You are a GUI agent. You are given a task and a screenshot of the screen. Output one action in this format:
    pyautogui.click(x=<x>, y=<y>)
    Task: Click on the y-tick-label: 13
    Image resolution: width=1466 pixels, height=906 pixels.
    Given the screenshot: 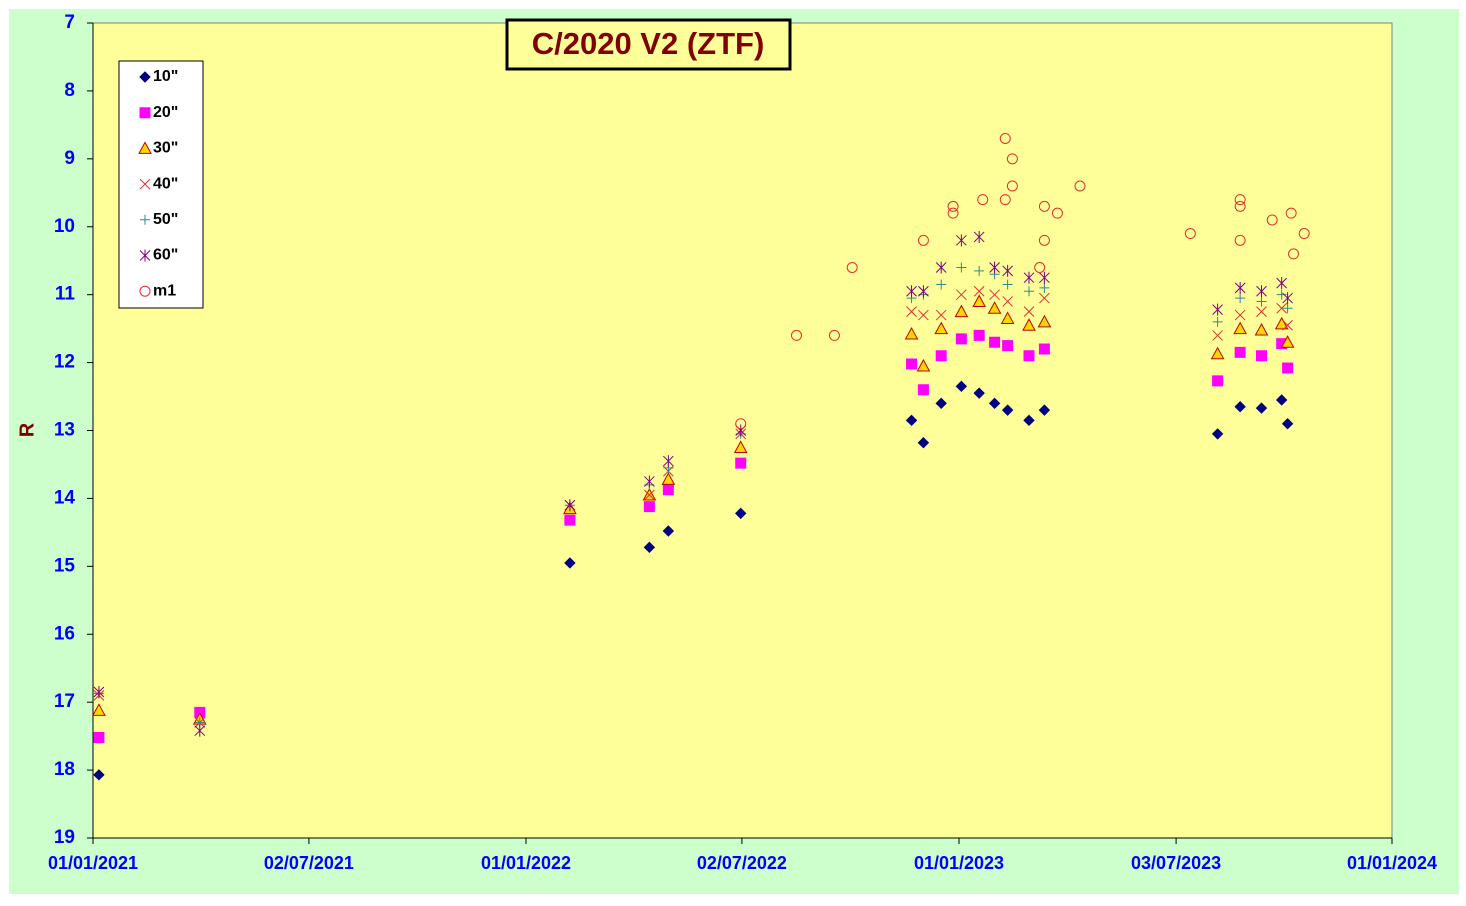 What is the action you would take?
    pyautogui.click(x=64, y=430)
    